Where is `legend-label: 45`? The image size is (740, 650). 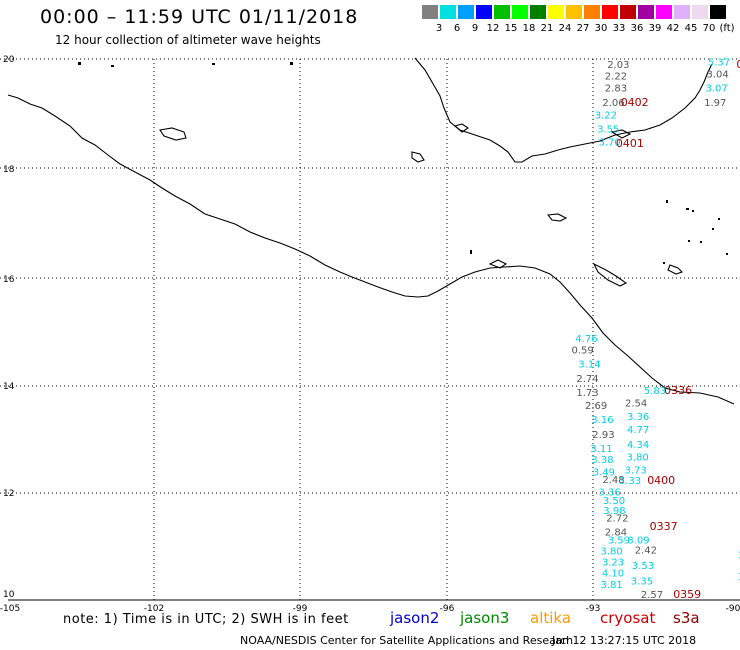 legend-label: 45 is located at coordinates (691, 28).